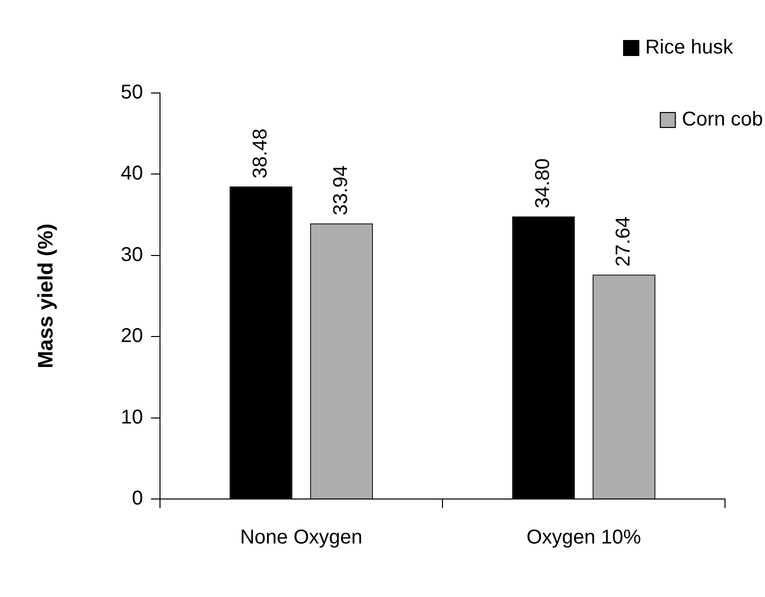  I want to click on data-label: 38.48, so click(261, 153).